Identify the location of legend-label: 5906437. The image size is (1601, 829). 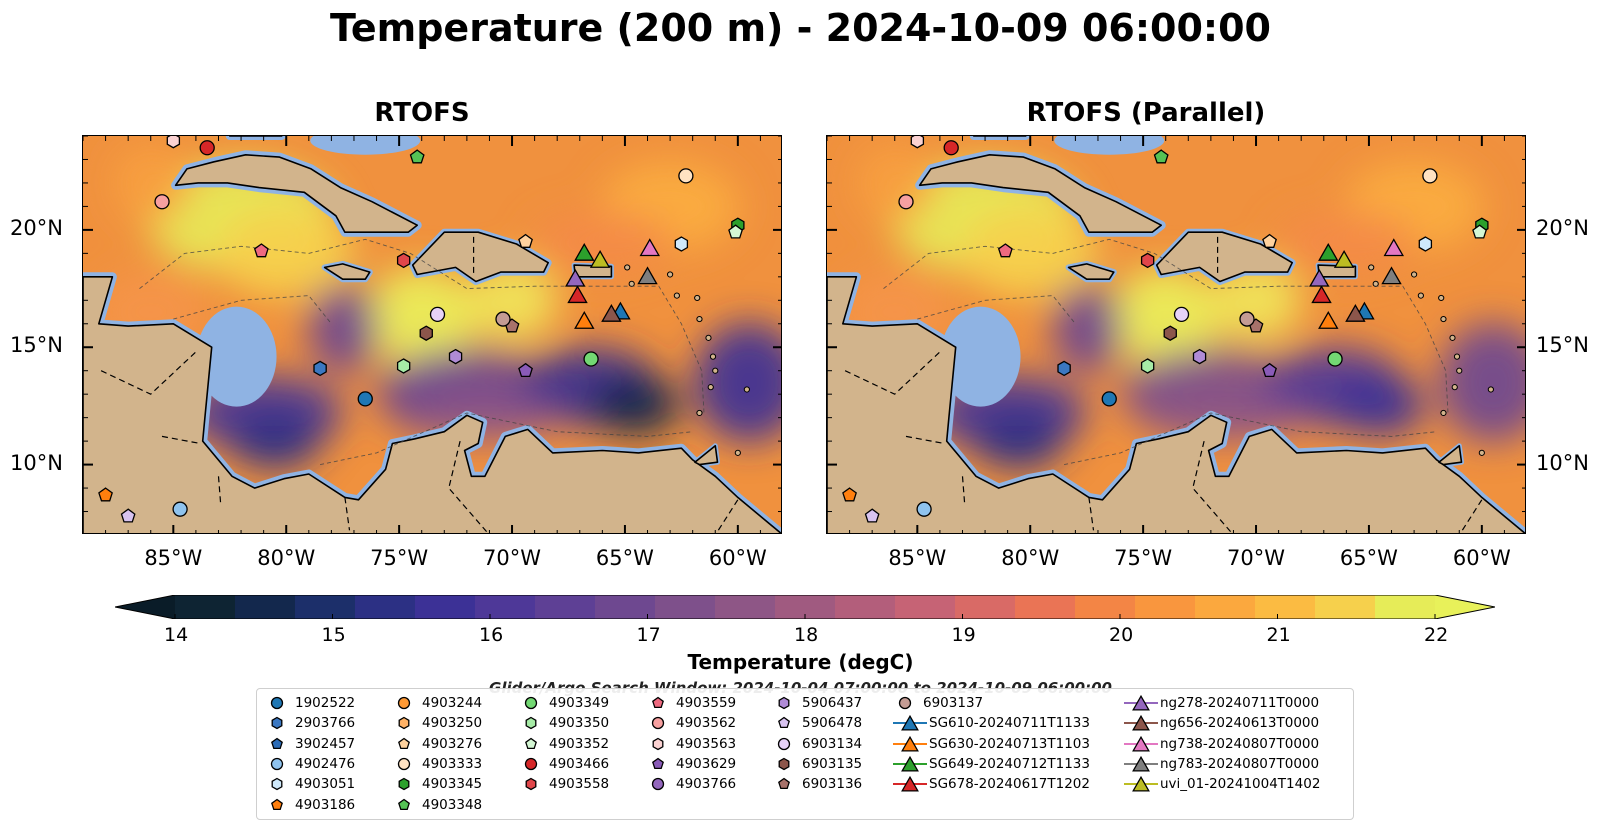
(832, 703).